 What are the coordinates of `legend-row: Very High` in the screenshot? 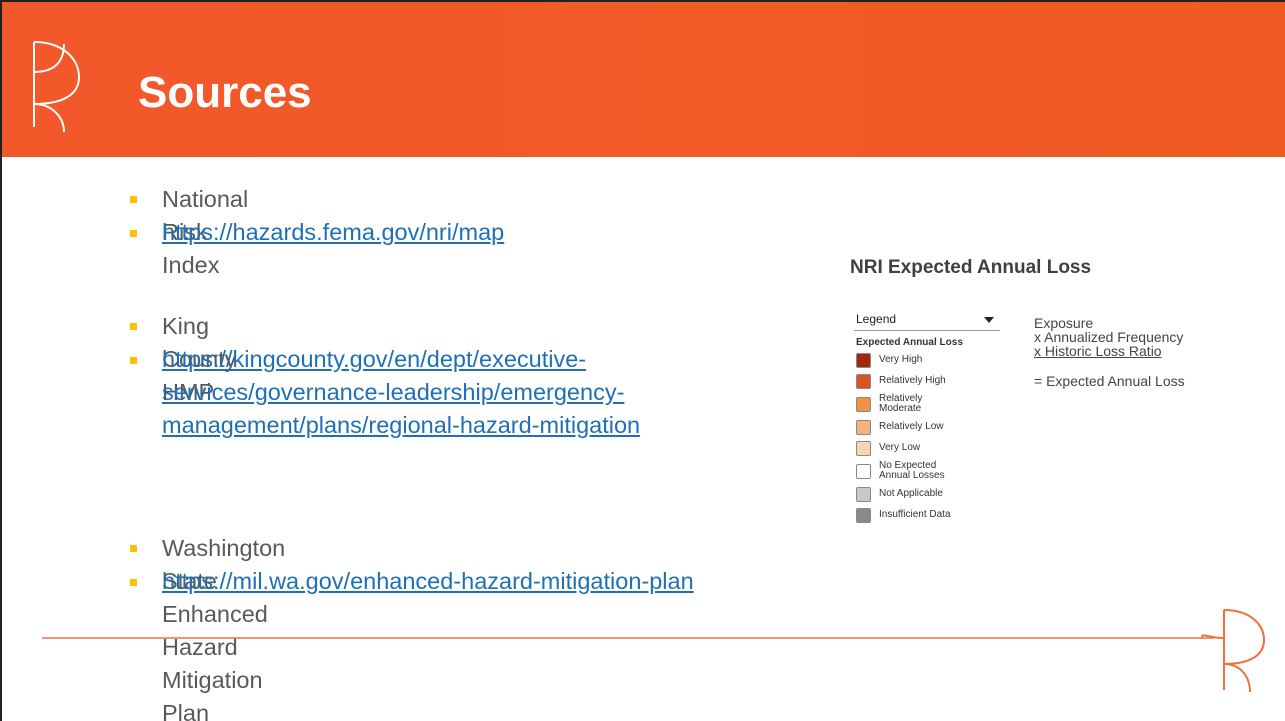 It's located at (928, 360).